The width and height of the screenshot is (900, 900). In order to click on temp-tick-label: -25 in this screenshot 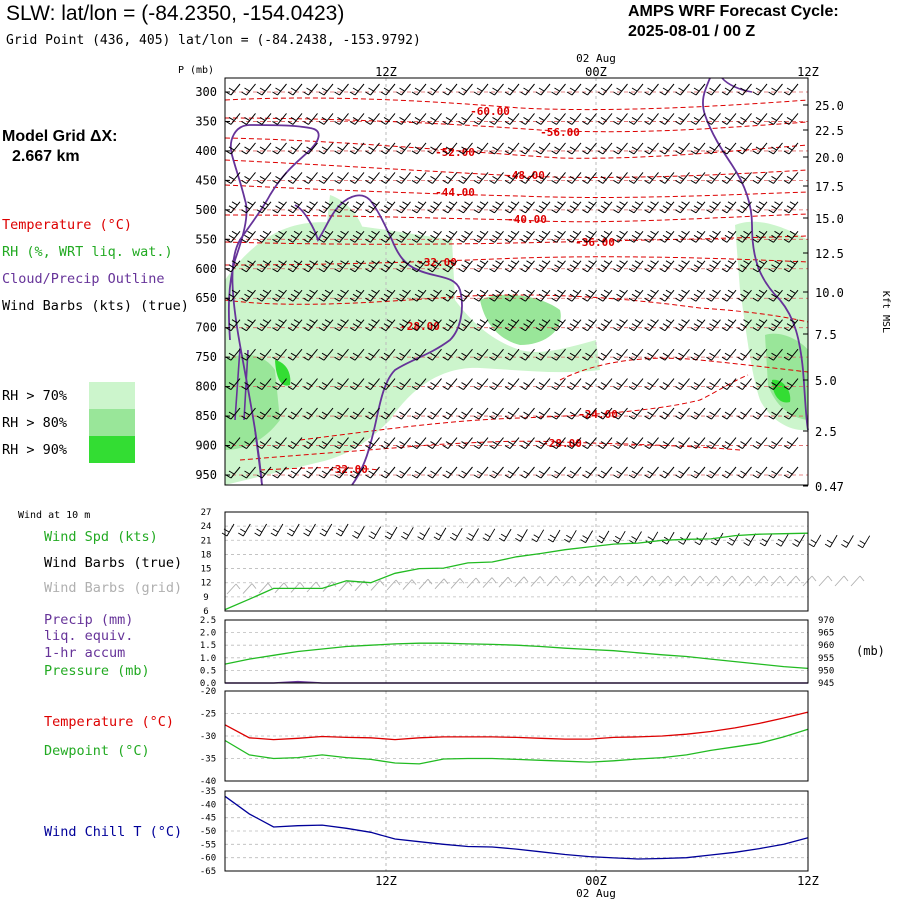, I will do `click(208, 715)`.